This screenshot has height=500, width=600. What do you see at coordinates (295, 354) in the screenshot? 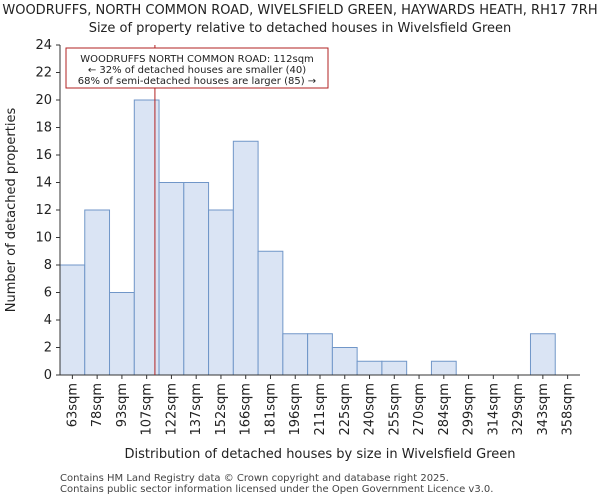
I see `bar-196sqm` at bounding box center [295, 354].